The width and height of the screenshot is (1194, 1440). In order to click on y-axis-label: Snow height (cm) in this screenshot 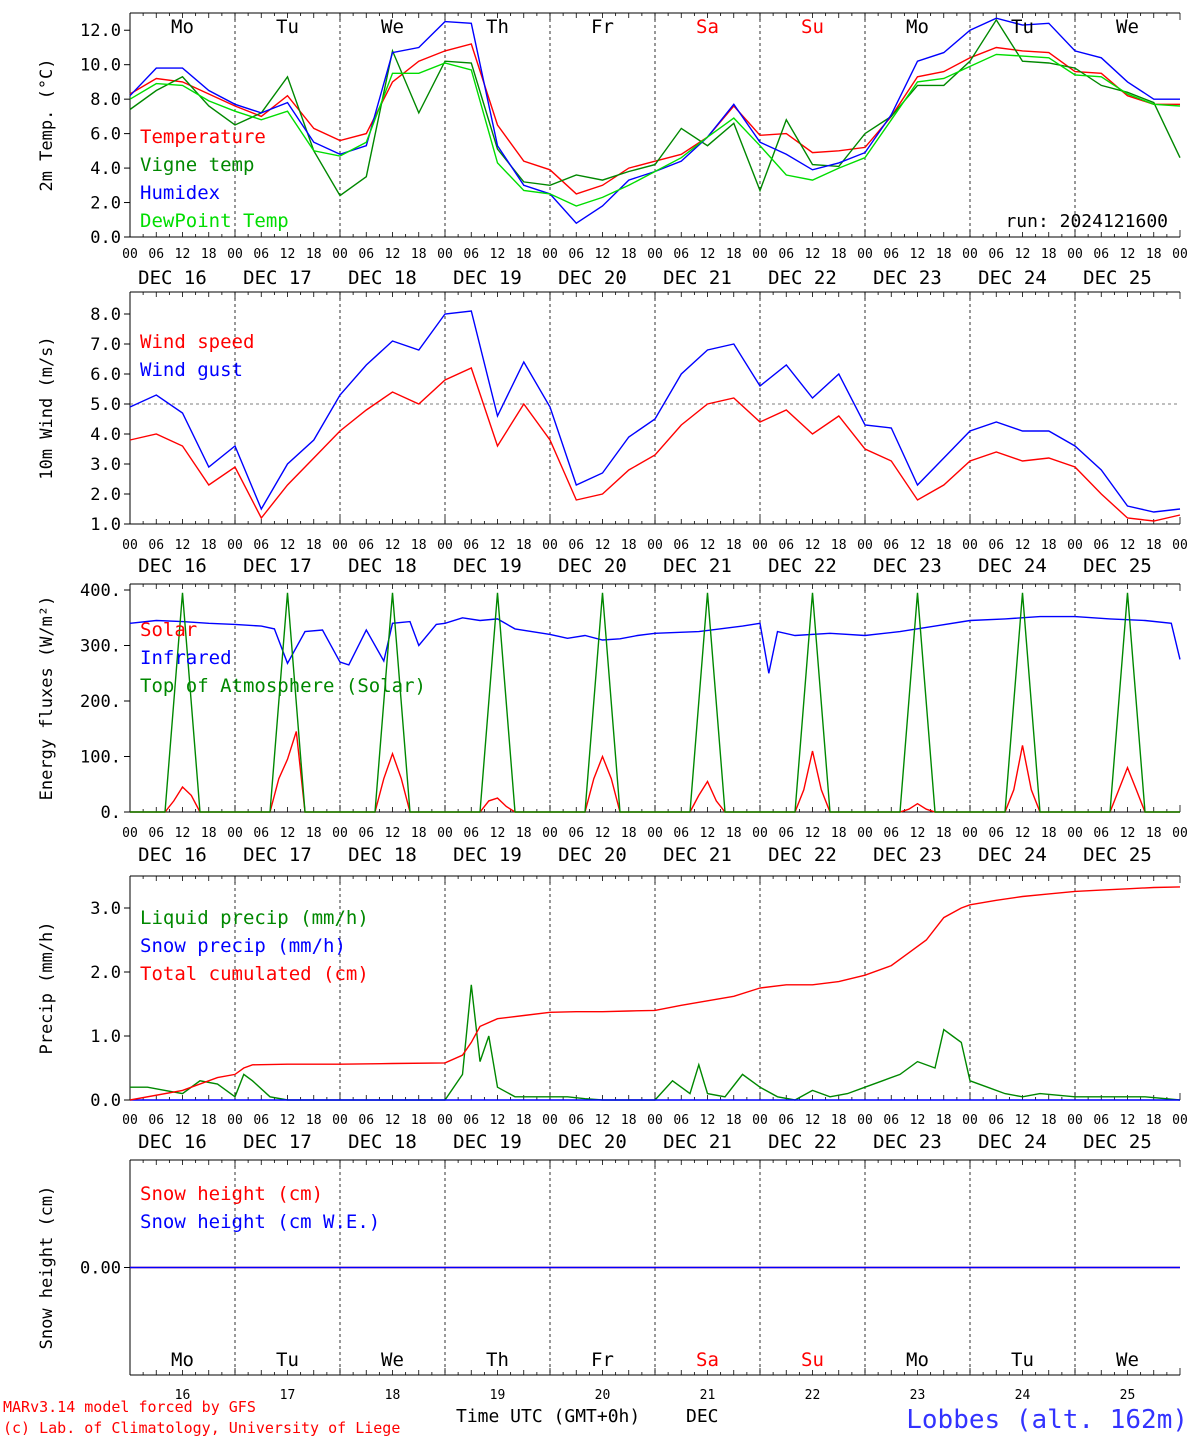, I will do `click(47, 1268)`.